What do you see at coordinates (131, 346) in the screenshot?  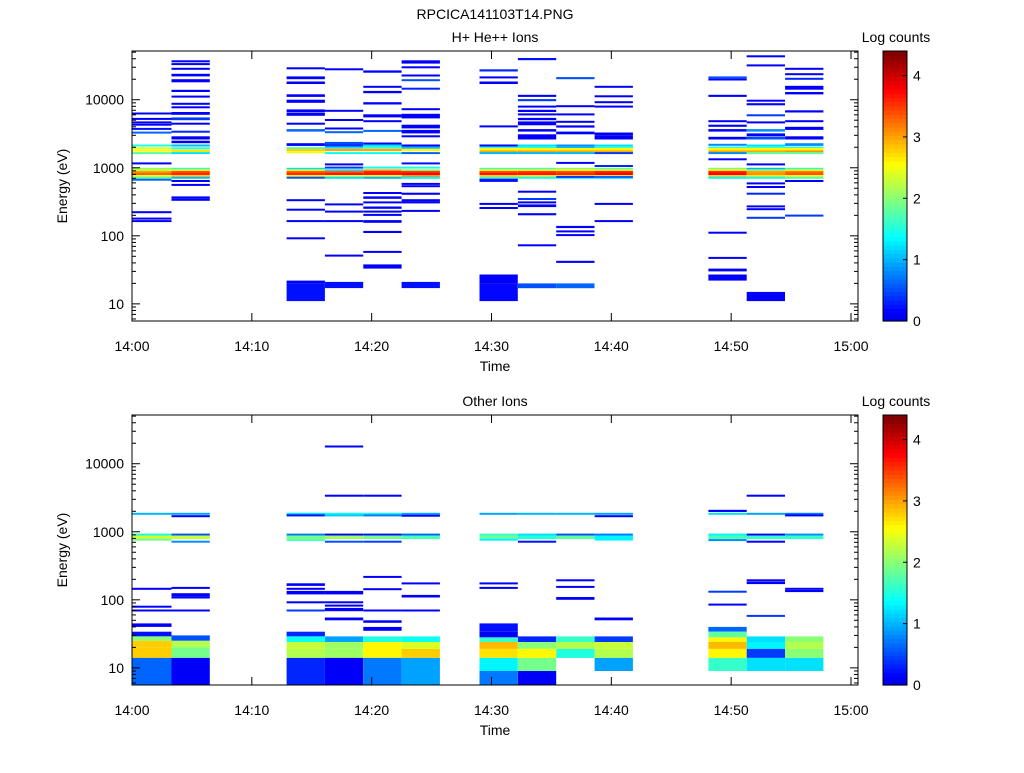 I see `x-tick-label: 14:00` at bounding box center [131, 346].